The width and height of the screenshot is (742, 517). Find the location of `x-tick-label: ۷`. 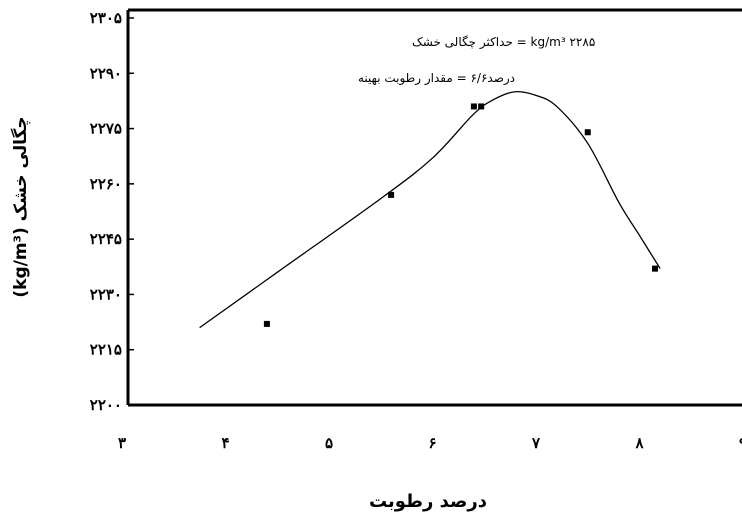

x-tick-label: ۷ is located at coordinates (536, 443).